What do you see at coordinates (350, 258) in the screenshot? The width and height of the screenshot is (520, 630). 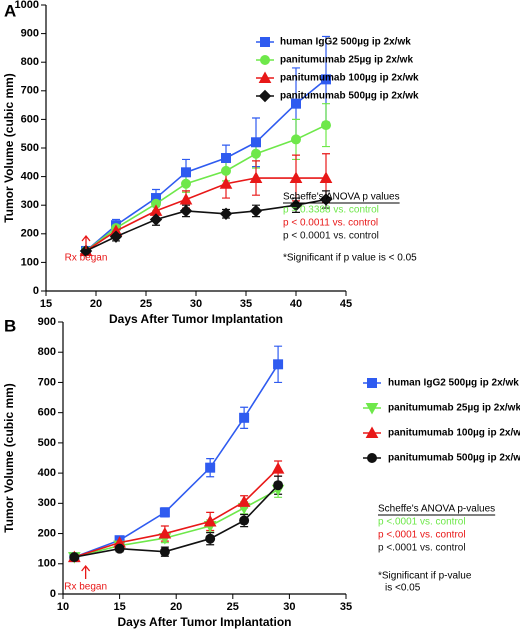 I see `footnote: *Significant if p value is < 0.05` at bounding box center [350, 258].